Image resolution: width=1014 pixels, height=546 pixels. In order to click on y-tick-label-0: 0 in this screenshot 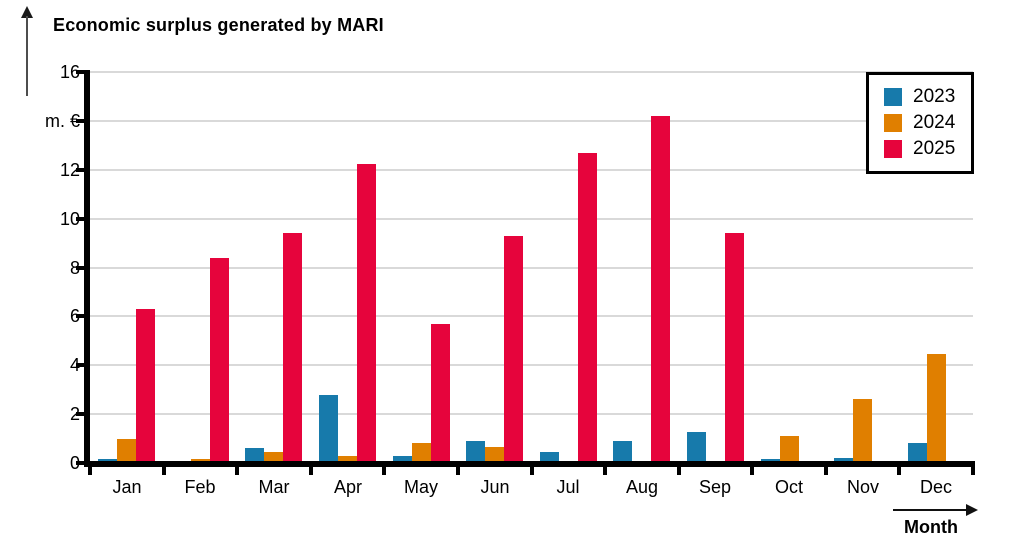, I will do `click(74, 463)`.